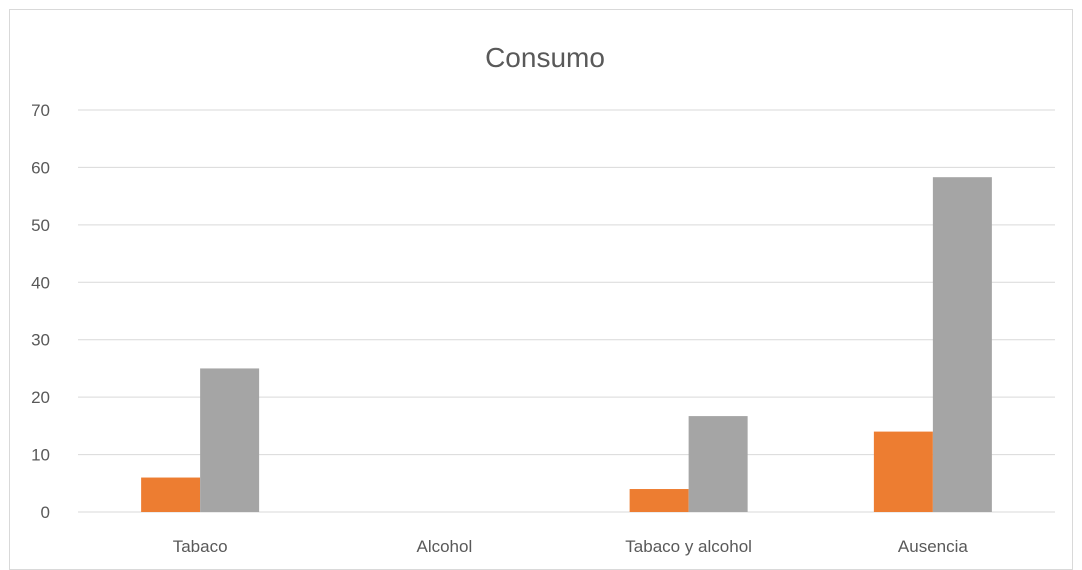  I want to click on y-tick-label: 50, so click(40, 225).